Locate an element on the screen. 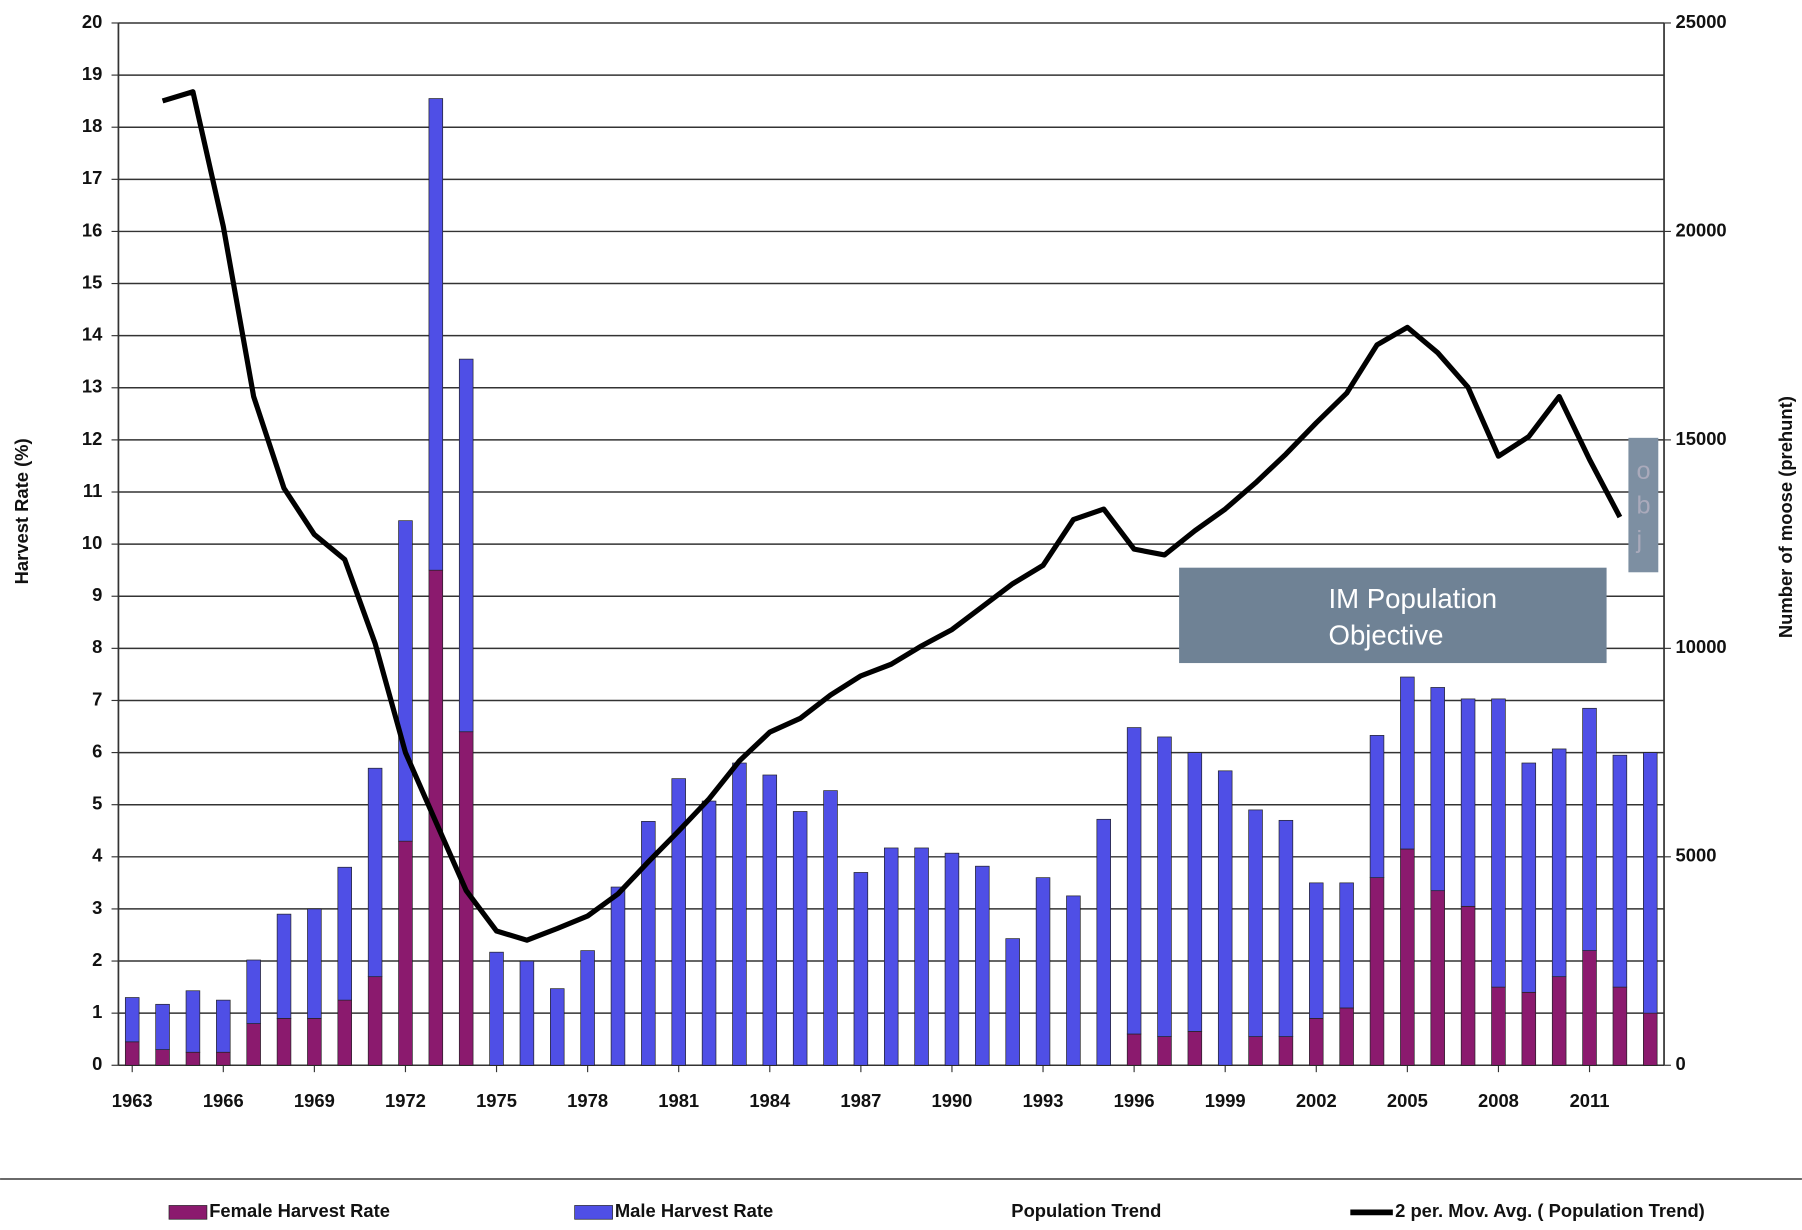  x-tick-label: 2002 is located at coordinates (1316, 1100).